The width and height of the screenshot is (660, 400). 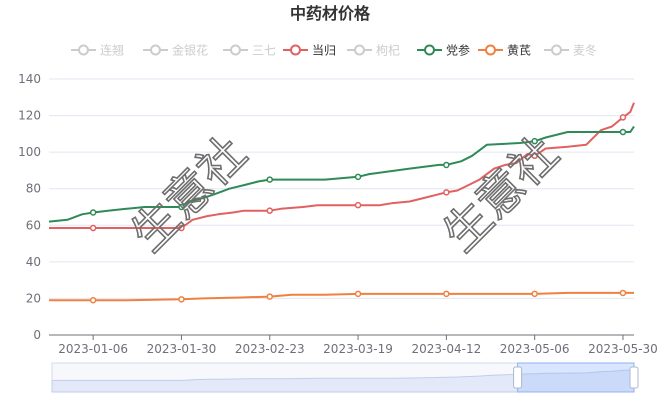 I want to click on zoom-preview, so click(x=343, y=380).